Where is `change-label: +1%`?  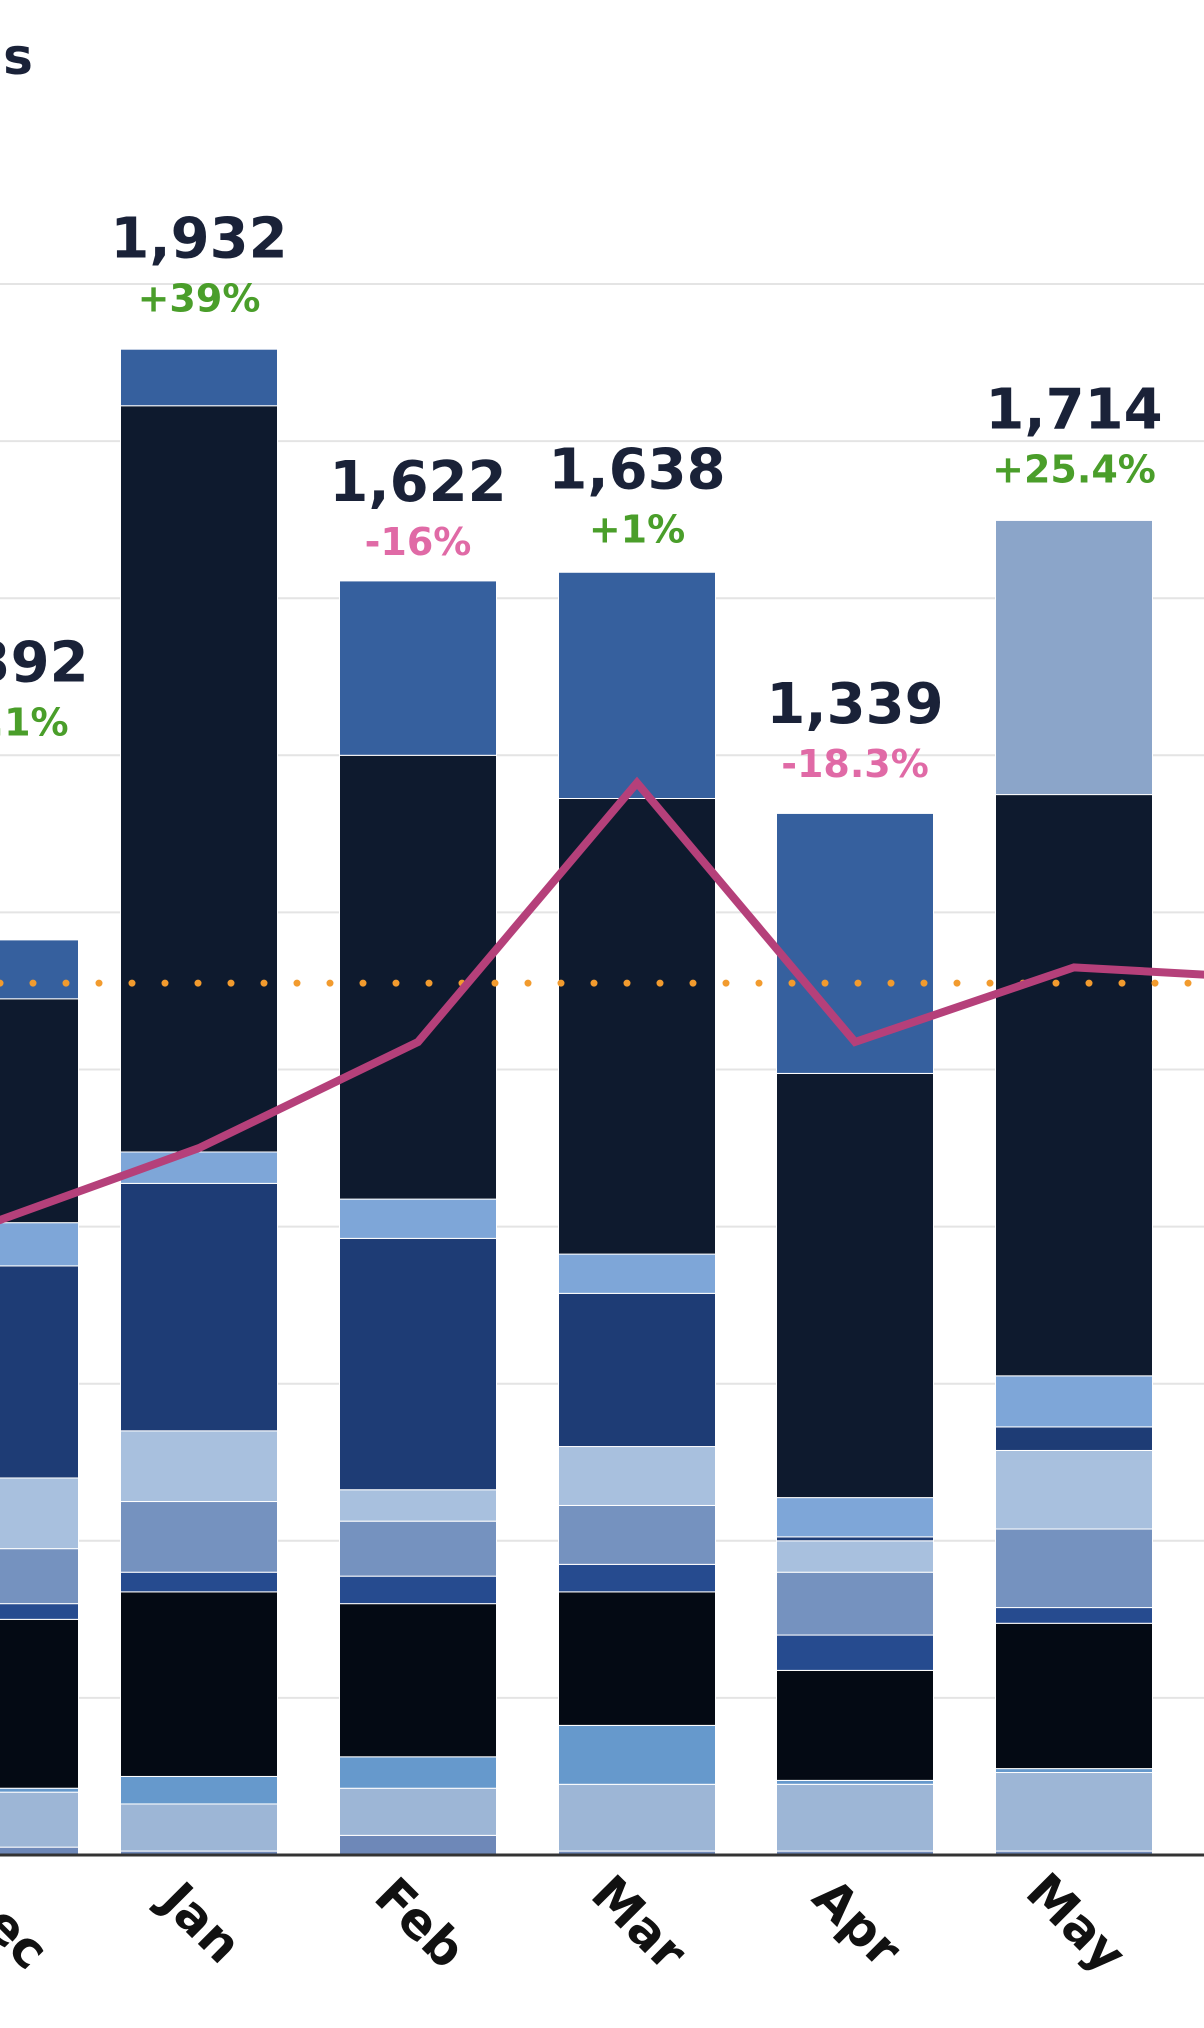
change-label: +1% is located at coordinates (637, 529).